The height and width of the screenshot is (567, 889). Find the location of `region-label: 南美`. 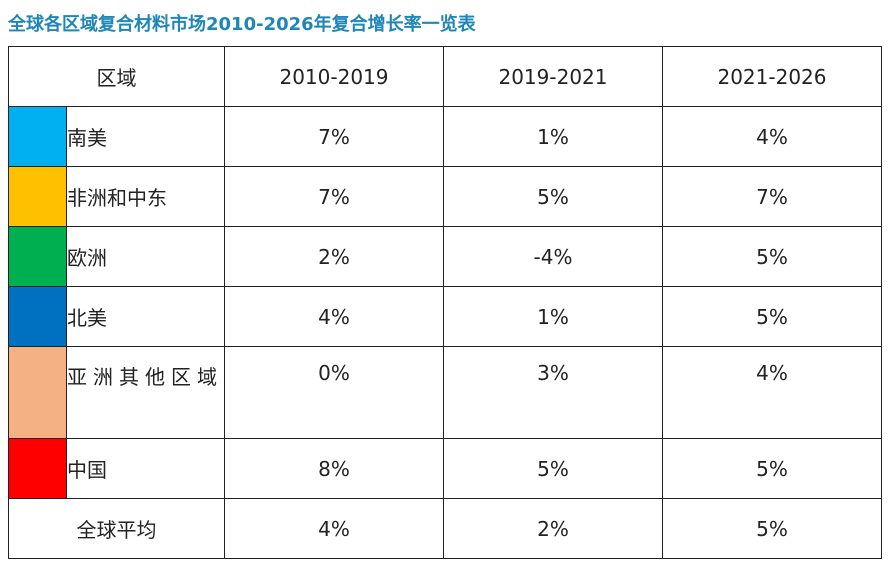

region-label: 南美 is located at coordinates (145, 136).